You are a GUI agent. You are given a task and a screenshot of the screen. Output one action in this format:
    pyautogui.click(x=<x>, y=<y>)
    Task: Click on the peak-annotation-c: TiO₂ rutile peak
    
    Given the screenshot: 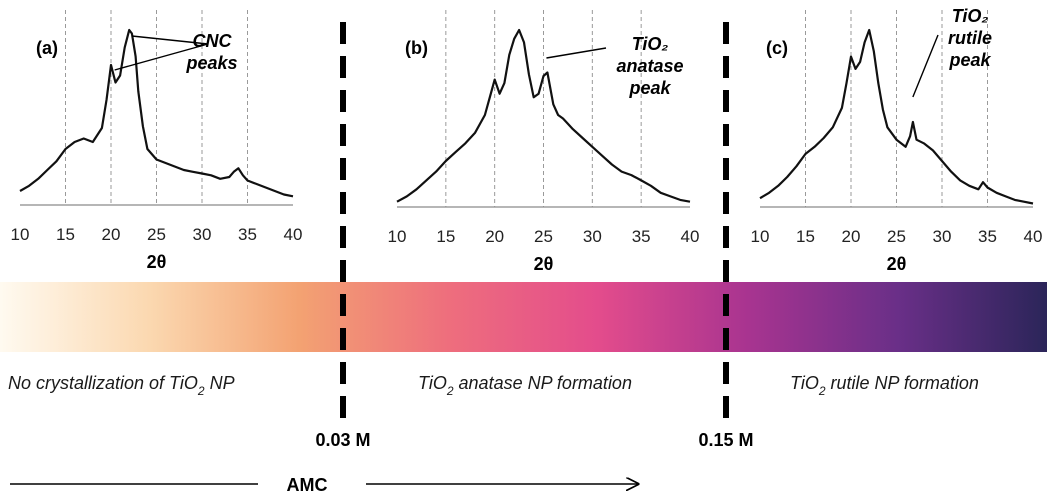 What is the action you would take?
    pyautogui.click(x=970, y=38)
    